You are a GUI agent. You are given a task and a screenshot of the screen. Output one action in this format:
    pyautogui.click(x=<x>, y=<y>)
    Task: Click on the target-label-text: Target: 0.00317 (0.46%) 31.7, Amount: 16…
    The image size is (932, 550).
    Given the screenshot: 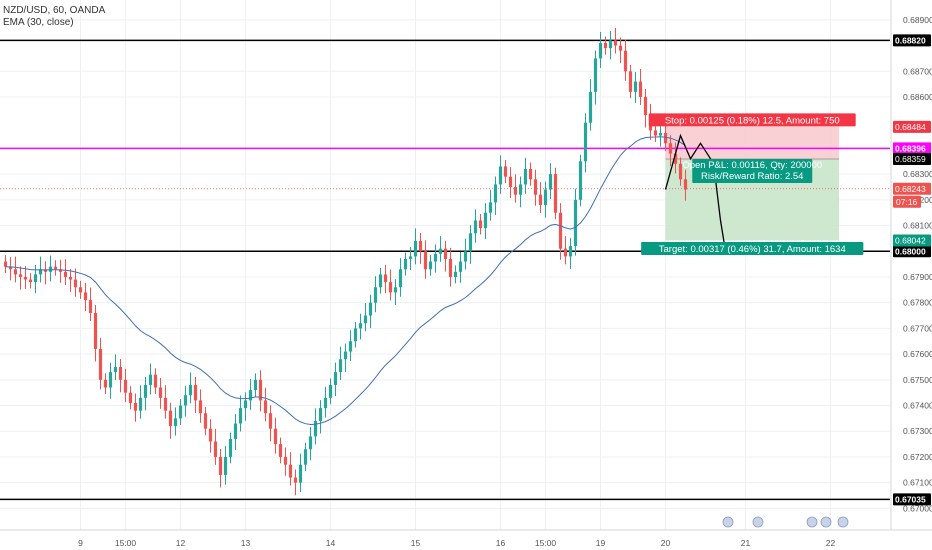 What is the action you would take?
    pyautogui.click(x=752, y=249)
    